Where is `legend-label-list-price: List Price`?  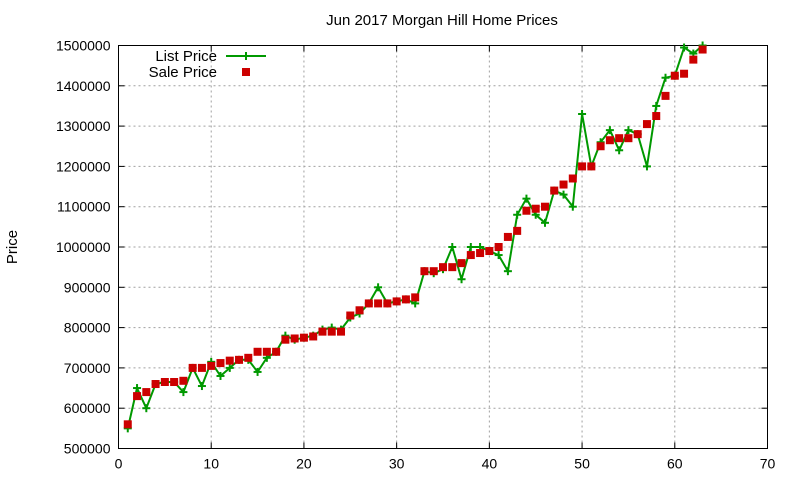
legend-label-list-price: List Price is located at coordinates (186, 56).